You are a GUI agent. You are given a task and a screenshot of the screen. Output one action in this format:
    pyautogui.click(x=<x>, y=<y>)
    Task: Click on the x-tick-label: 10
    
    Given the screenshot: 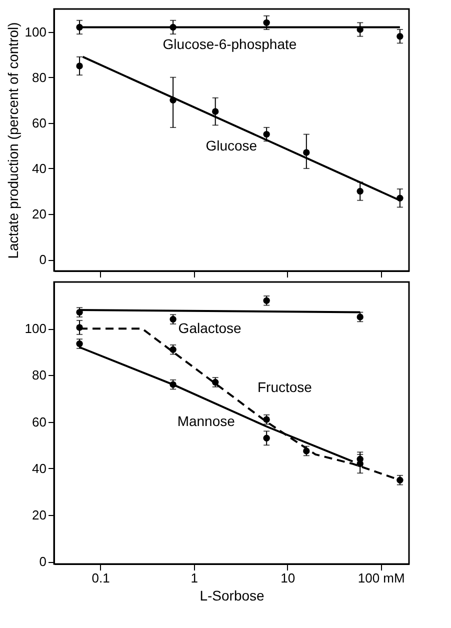 What is the action you would take?
    pyautogui.click(x=288, y=578)
    